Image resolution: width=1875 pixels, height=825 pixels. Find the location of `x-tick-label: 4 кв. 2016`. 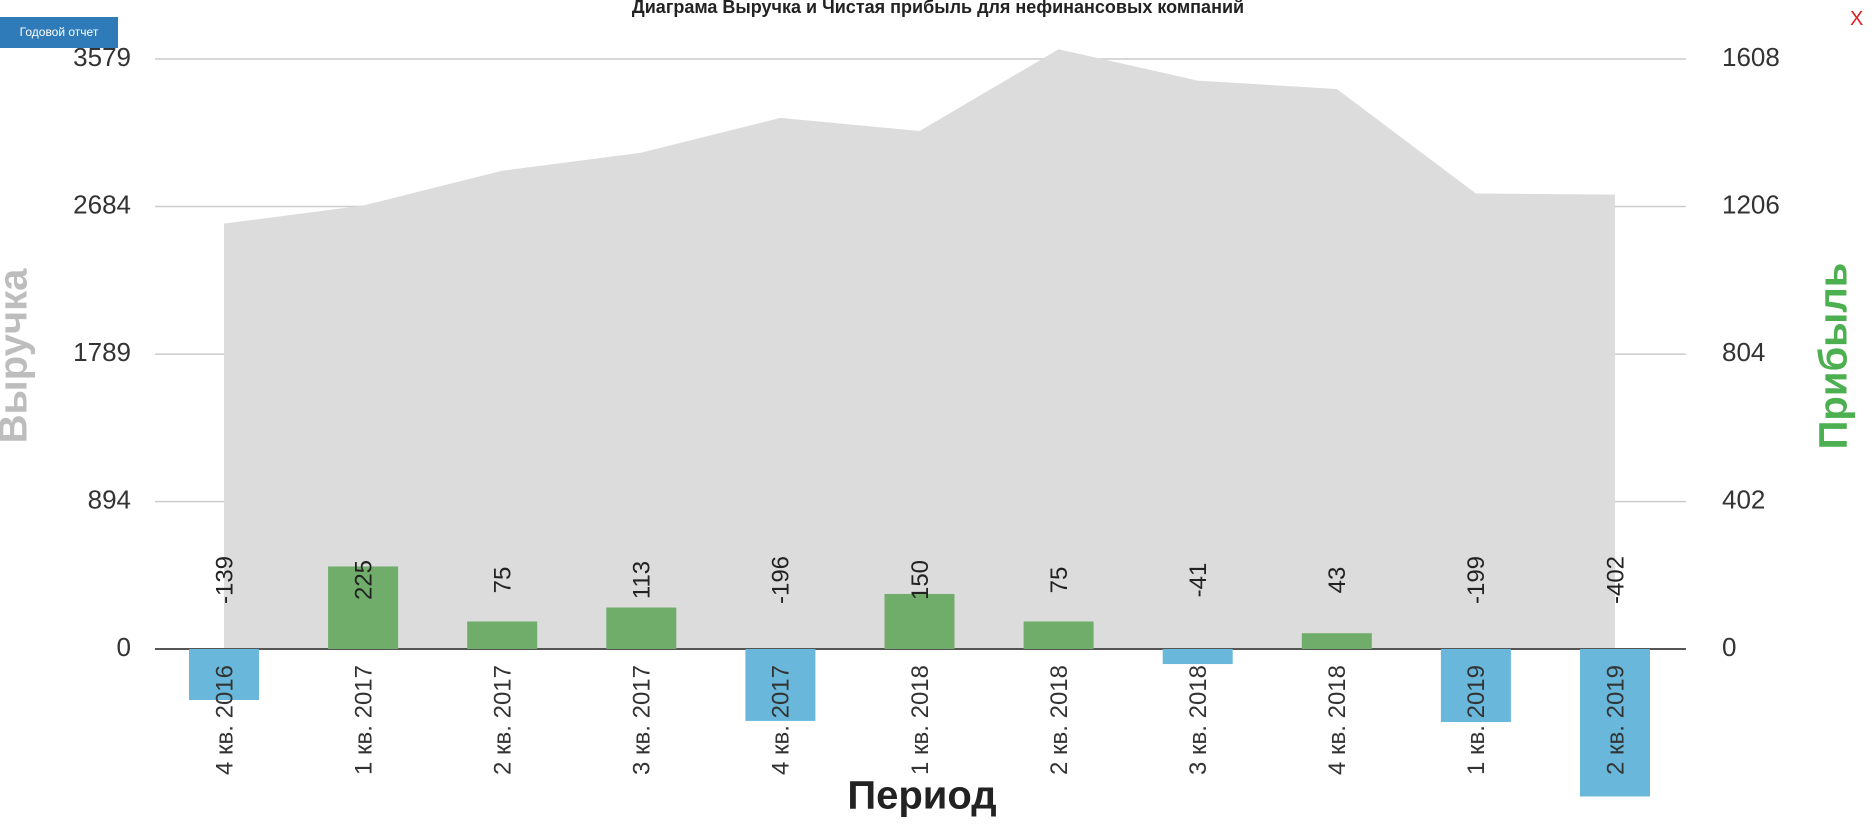

x-tick-label: 4 кв. 2016 is located at coordinates (224, 720).